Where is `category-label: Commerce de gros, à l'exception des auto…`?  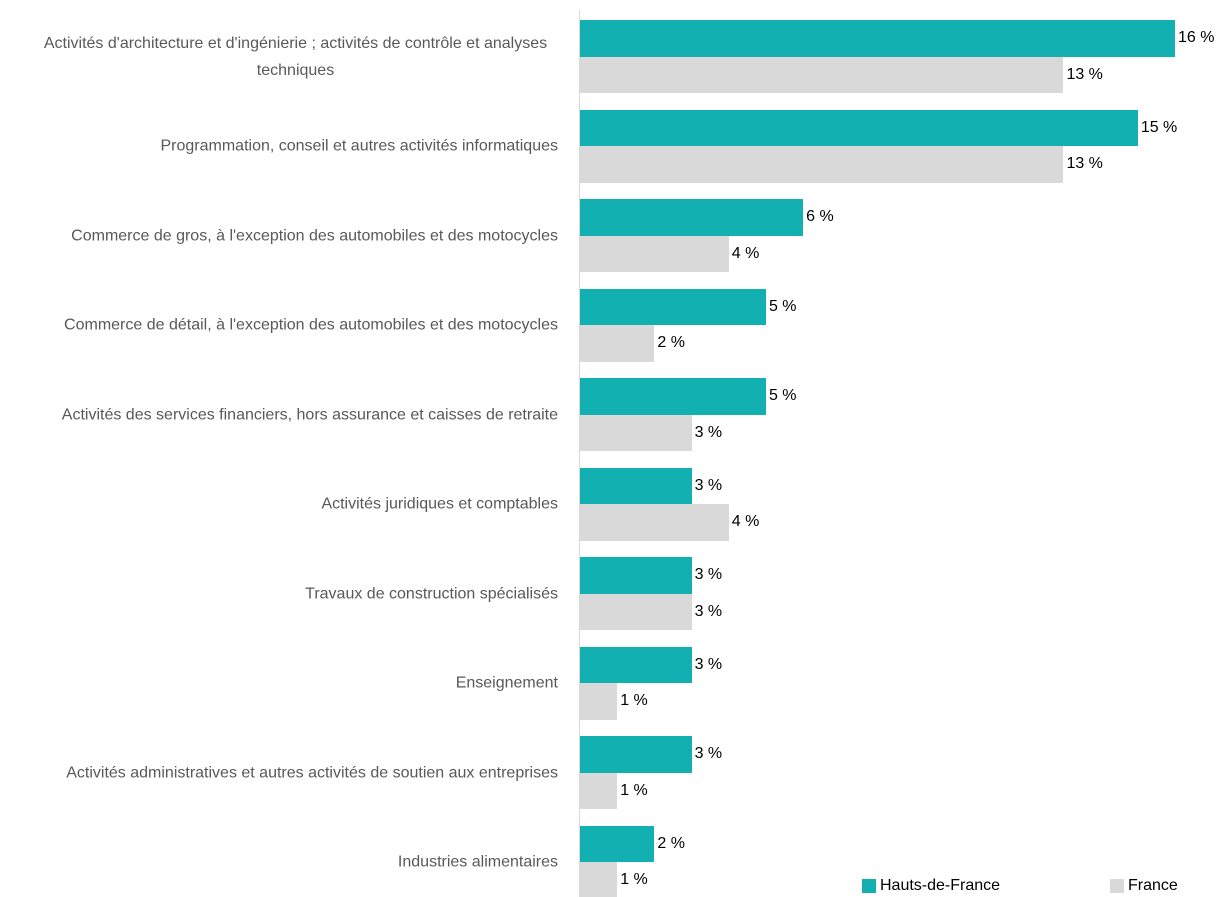 category-label: Commerce de gros, à l'exception des auto… is located at coordinates (314, 235).